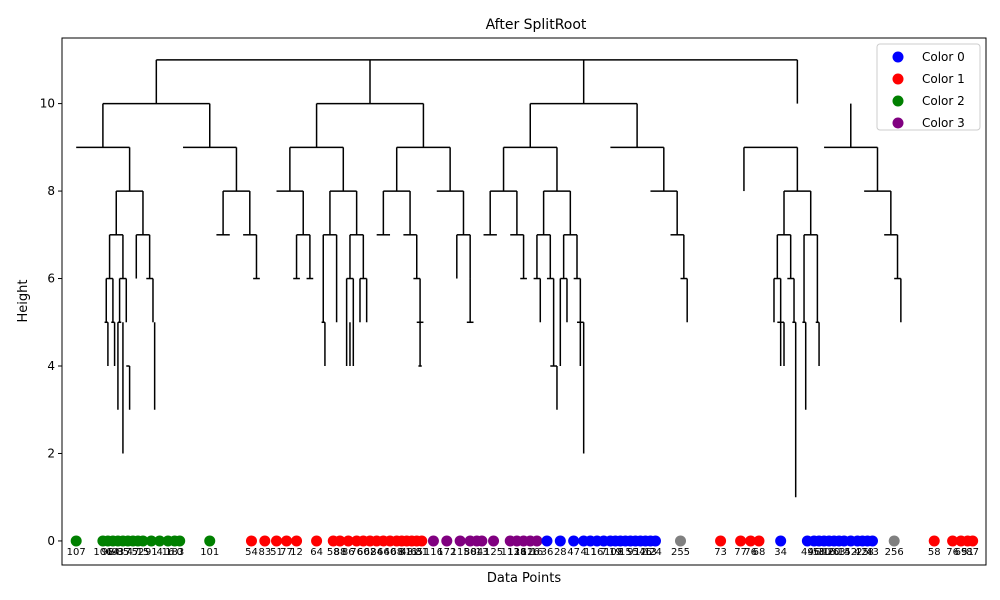  Describe the element at coordinates (524, 541) in the screenshot. I see `data-points` at that location.